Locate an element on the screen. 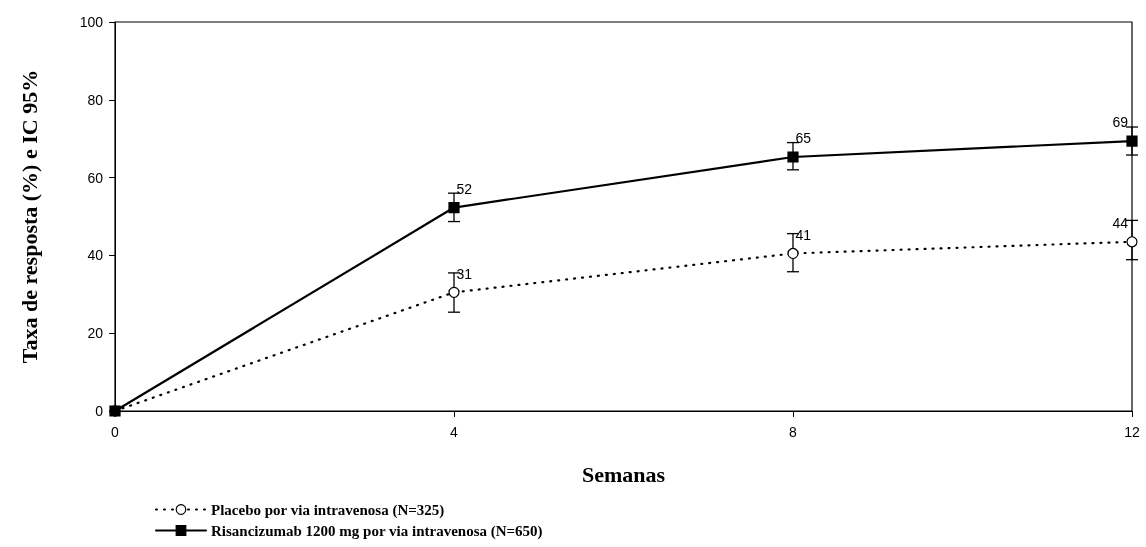 The image size is (1146, 547). y-tick-label: 0 is located at coordinates (99, 411).